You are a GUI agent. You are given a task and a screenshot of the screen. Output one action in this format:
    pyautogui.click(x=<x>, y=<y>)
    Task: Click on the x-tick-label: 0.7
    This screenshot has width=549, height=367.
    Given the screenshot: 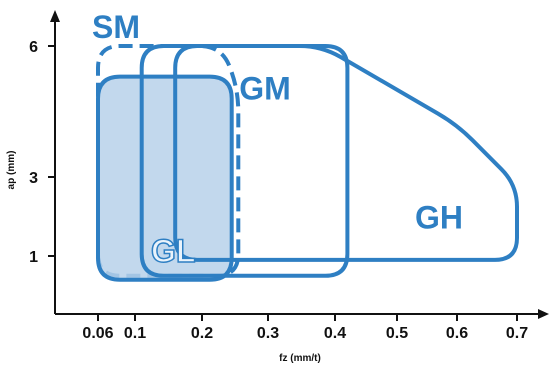 What is the action you would take?
    pyautogui.click(x=517, y=333)
    